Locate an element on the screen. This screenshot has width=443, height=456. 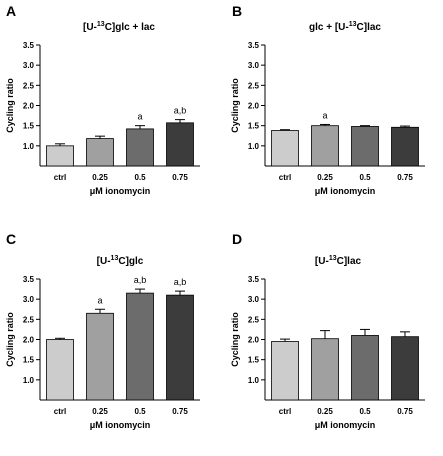
chart-title-part: C]glc is located at coordinates (130, 261).